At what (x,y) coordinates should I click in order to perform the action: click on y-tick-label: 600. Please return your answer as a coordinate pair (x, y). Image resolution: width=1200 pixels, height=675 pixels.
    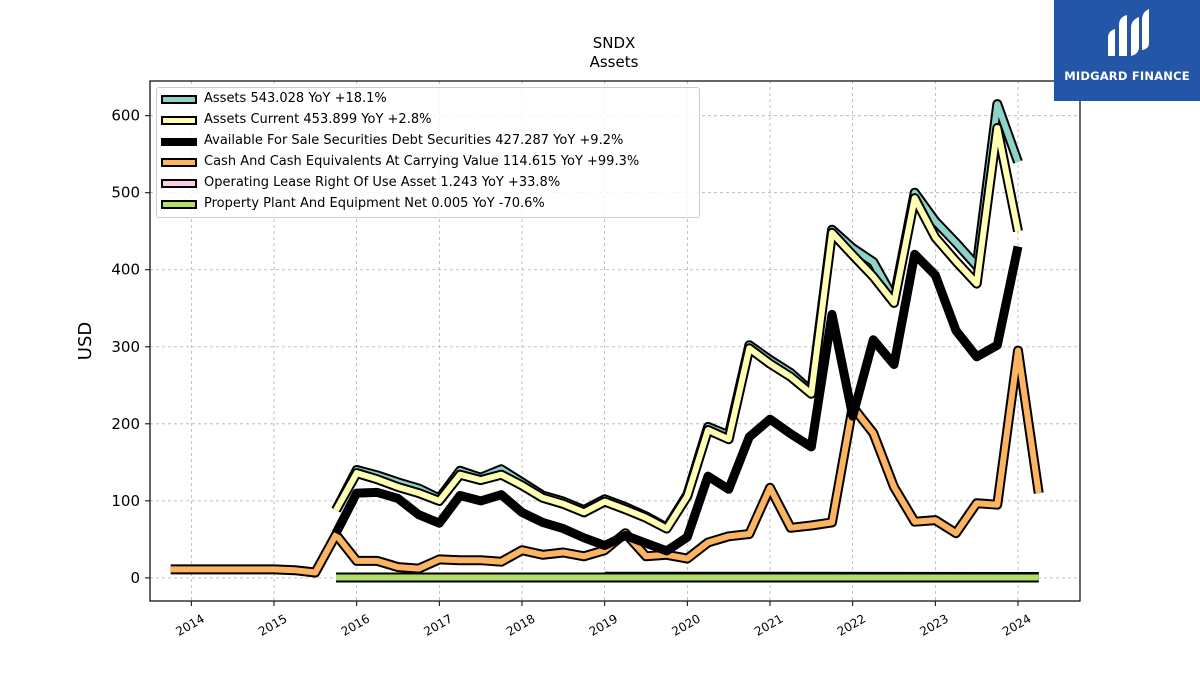
    Looking at the image, I should click on (125, 116).